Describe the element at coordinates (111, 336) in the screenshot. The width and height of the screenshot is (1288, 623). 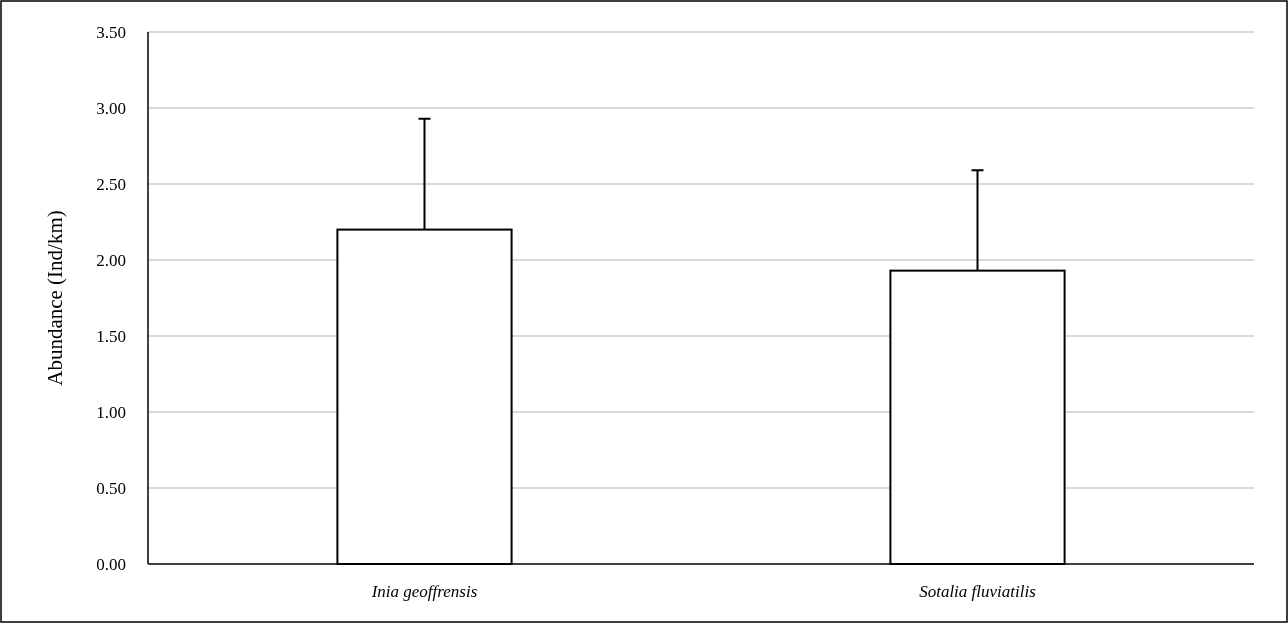
I see `y-tick-label: 1.50` at that location.